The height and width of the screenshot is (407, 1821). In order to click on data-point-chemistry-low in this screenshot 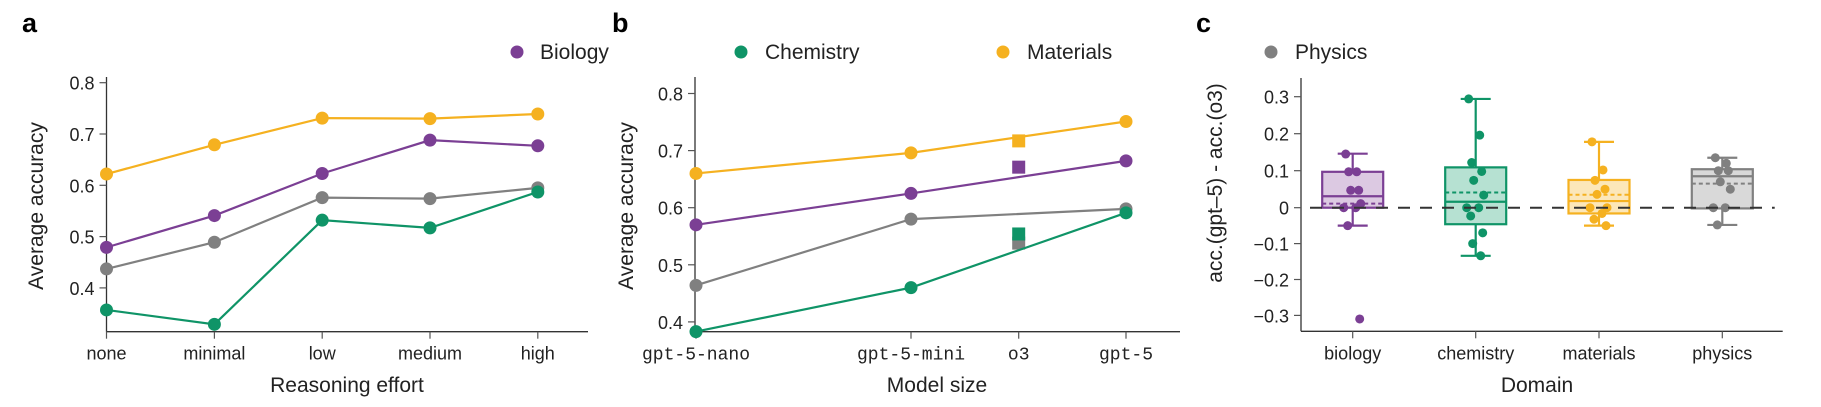, I will do `click(322, 220)`.